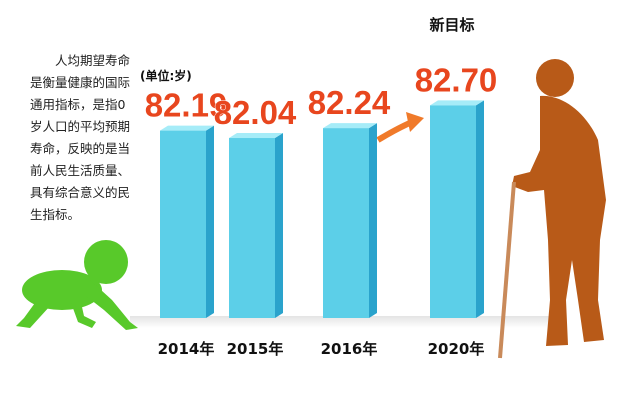  Describe the element at coordinates (415, 122) in the screenshot. I see `arrow-head` at that location.